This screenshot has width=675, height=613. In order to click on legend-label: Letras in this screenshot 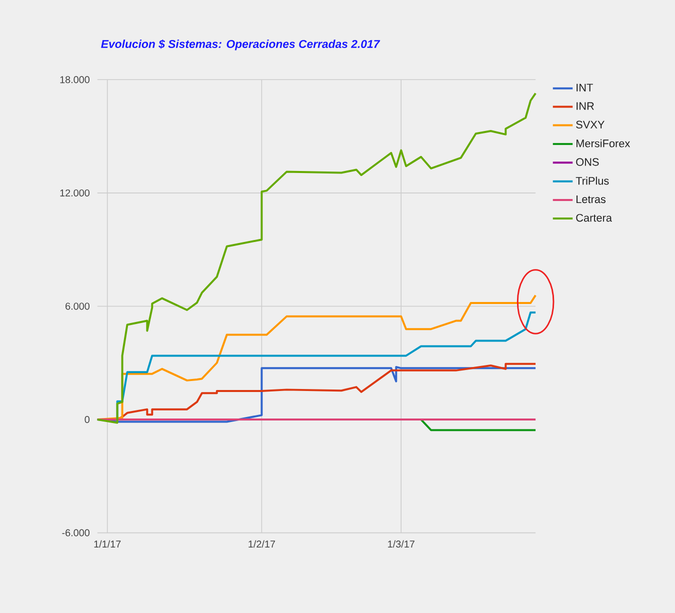, I will do `click(591, 199)`.